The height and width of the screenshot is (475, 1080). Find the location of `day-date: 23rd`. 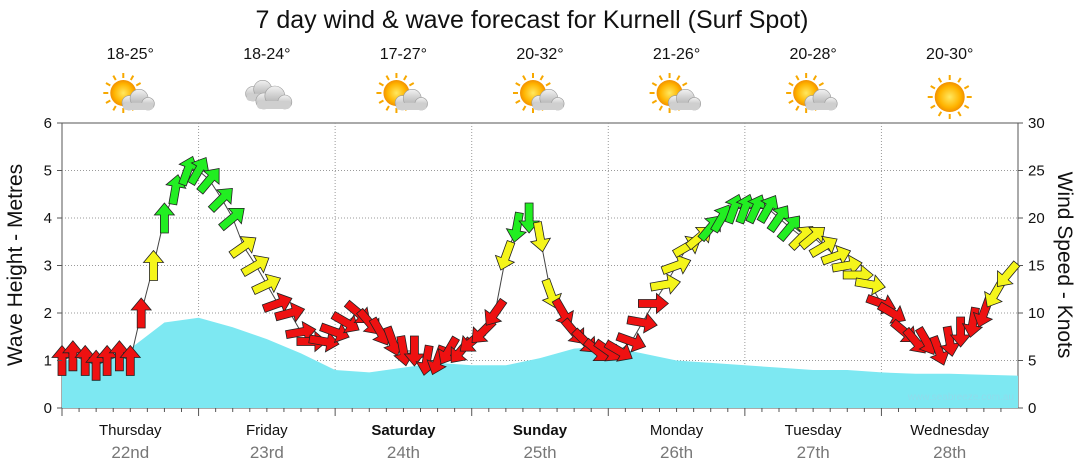

day-date: 23rd is located at coordinates (267, 452).